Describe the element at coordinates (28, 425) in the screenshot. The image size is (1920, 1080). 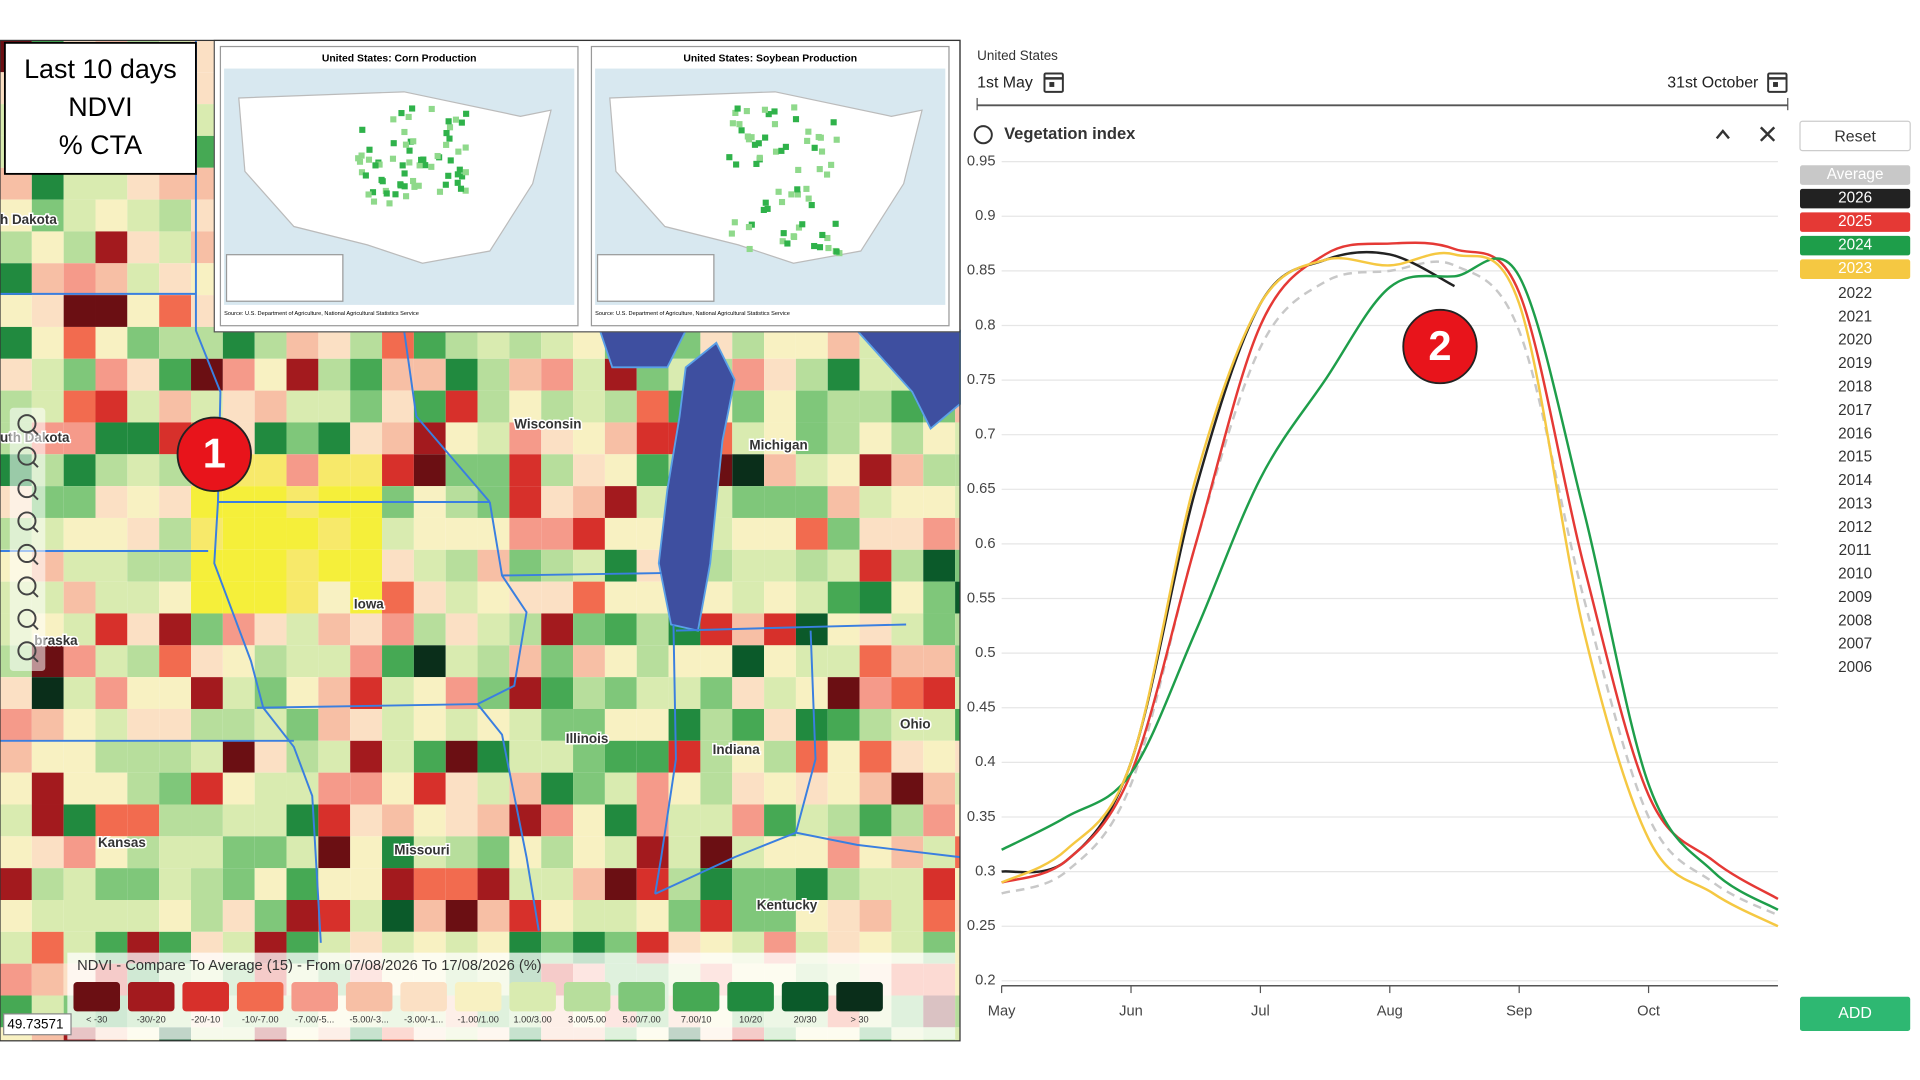
I see `tool-layers` at that location.